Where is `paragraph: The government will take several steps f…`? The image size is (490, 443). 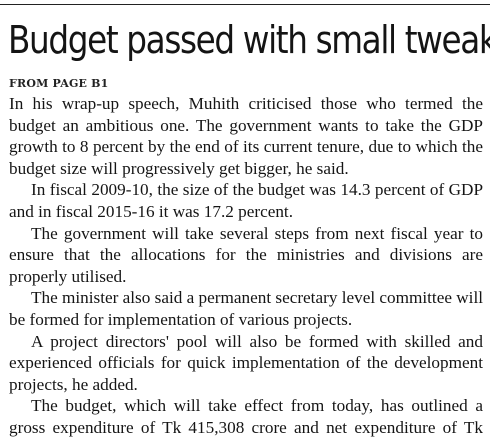 paragraph: The government will take several steps f… is located at coordinates (246, 254).